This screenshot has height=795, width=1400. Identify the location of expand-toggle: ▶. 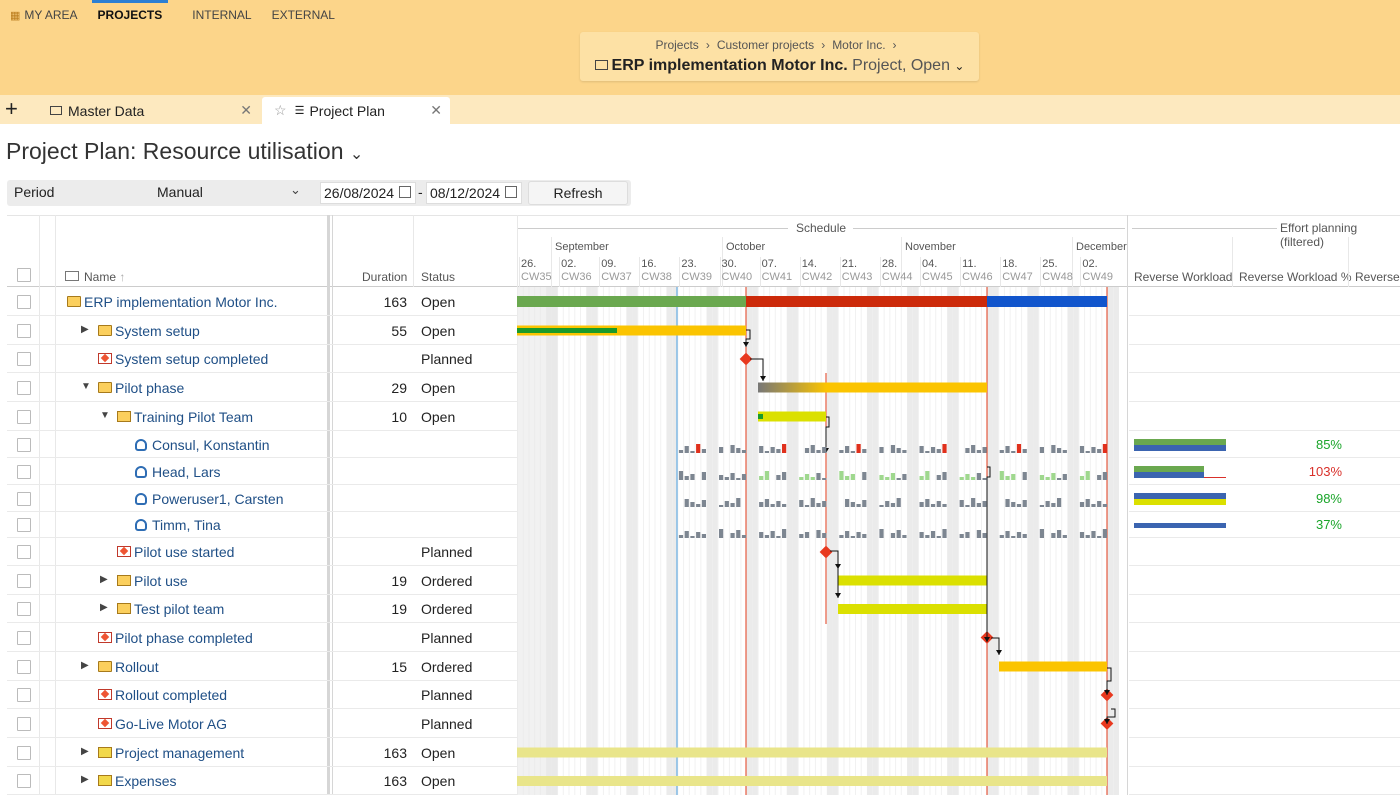
(104, 607).